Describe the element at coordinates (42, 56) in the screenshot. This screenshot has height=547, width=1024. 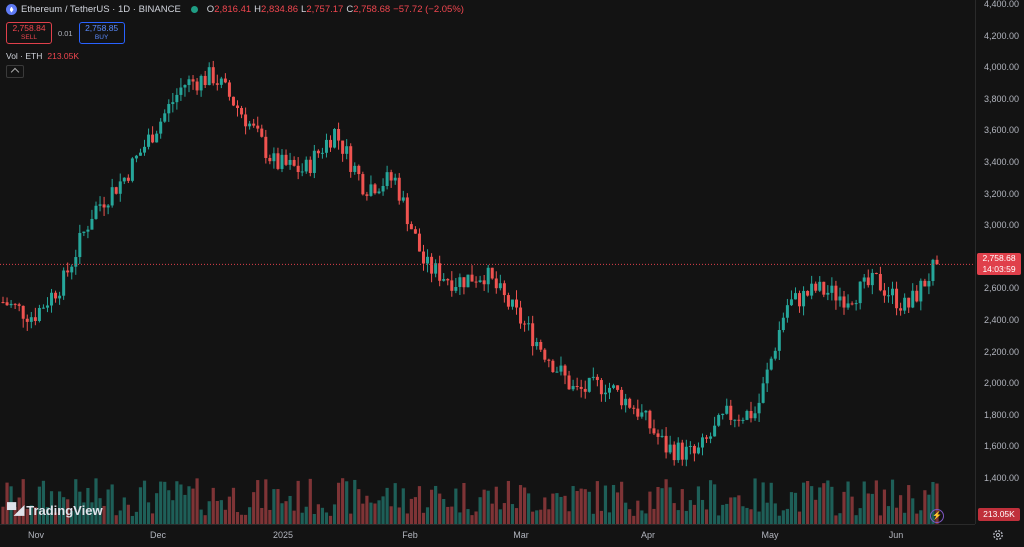
I see `volume-legend: Vol · ETH 213.05K` at that location.